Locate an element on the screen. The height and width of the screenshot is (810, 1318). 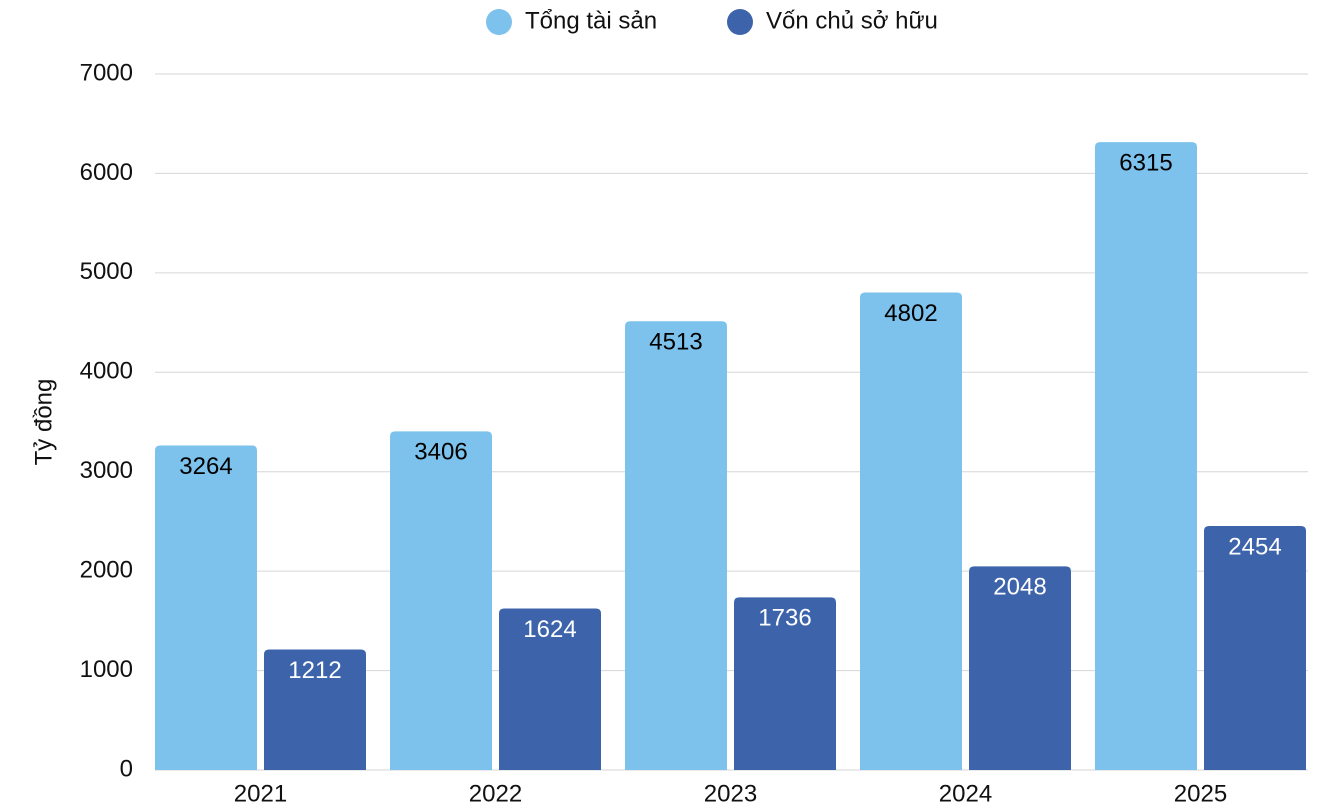
x-tick-label: 2023 is located at coordinates (730, 793).